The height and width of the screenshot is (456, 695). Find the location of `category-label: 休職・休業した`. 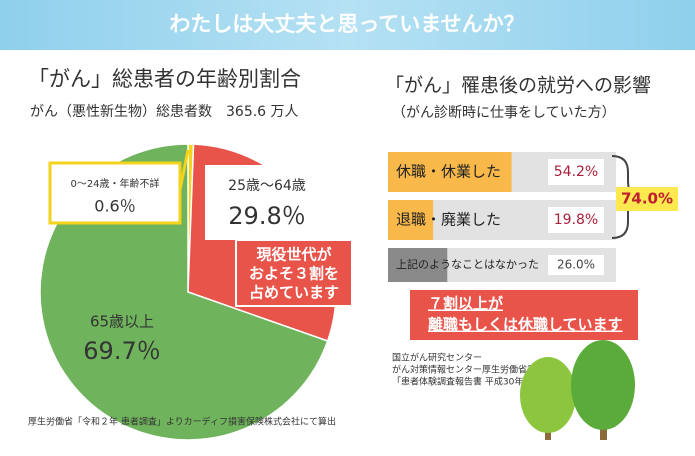

category-label: 休職・休業した is located at coordinates (448, 172).